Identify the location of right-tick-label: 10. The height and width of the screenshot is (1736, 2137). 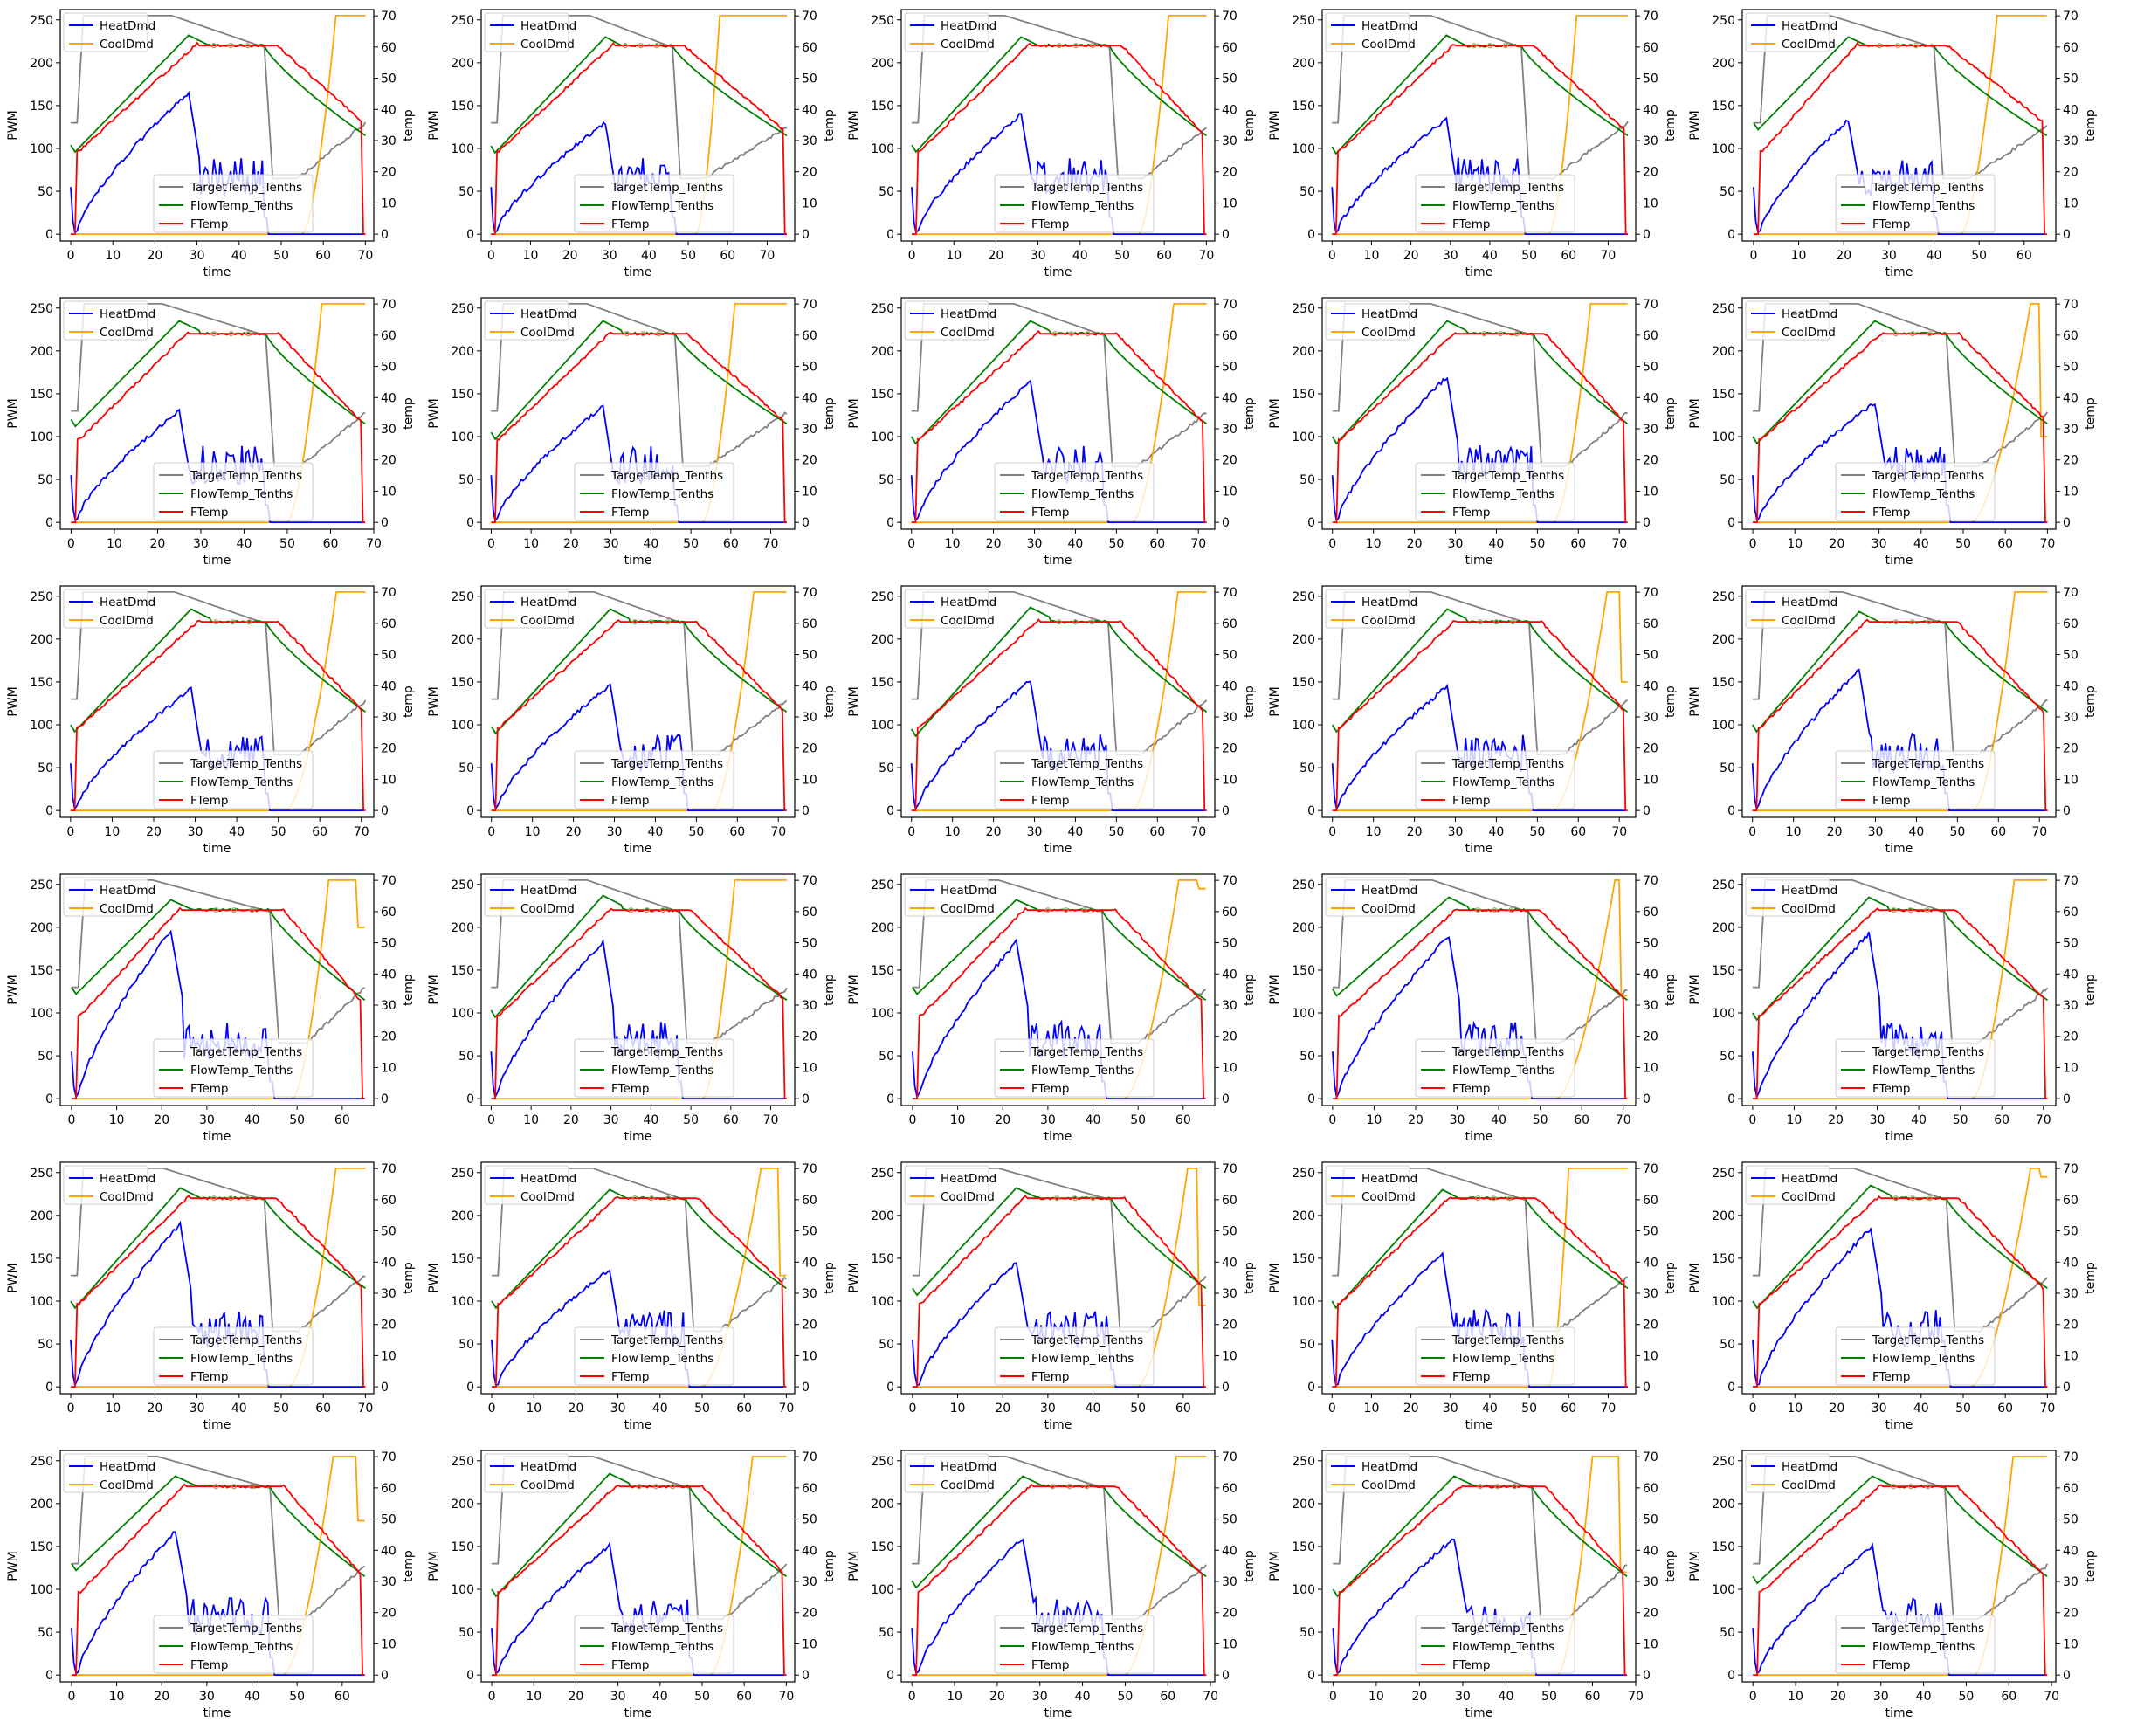
(388, 1644).